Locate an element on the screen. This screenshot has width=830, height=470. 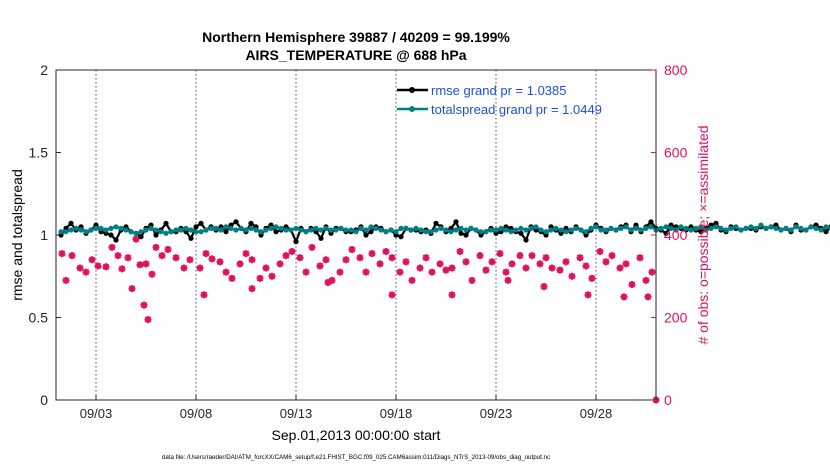
y-right-tick-label: 200 is located at coordinates (676, 318).